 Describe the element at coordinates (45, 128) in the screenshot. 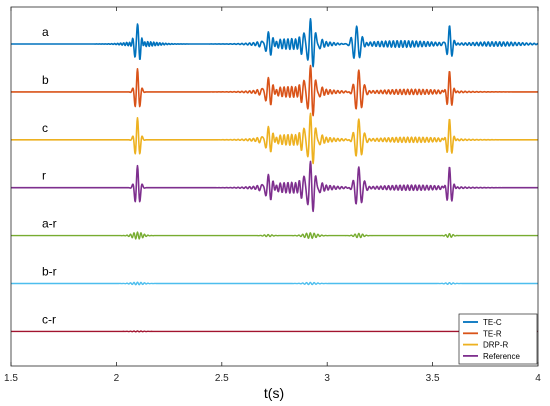

I see `trace-label-c: c` at that location.